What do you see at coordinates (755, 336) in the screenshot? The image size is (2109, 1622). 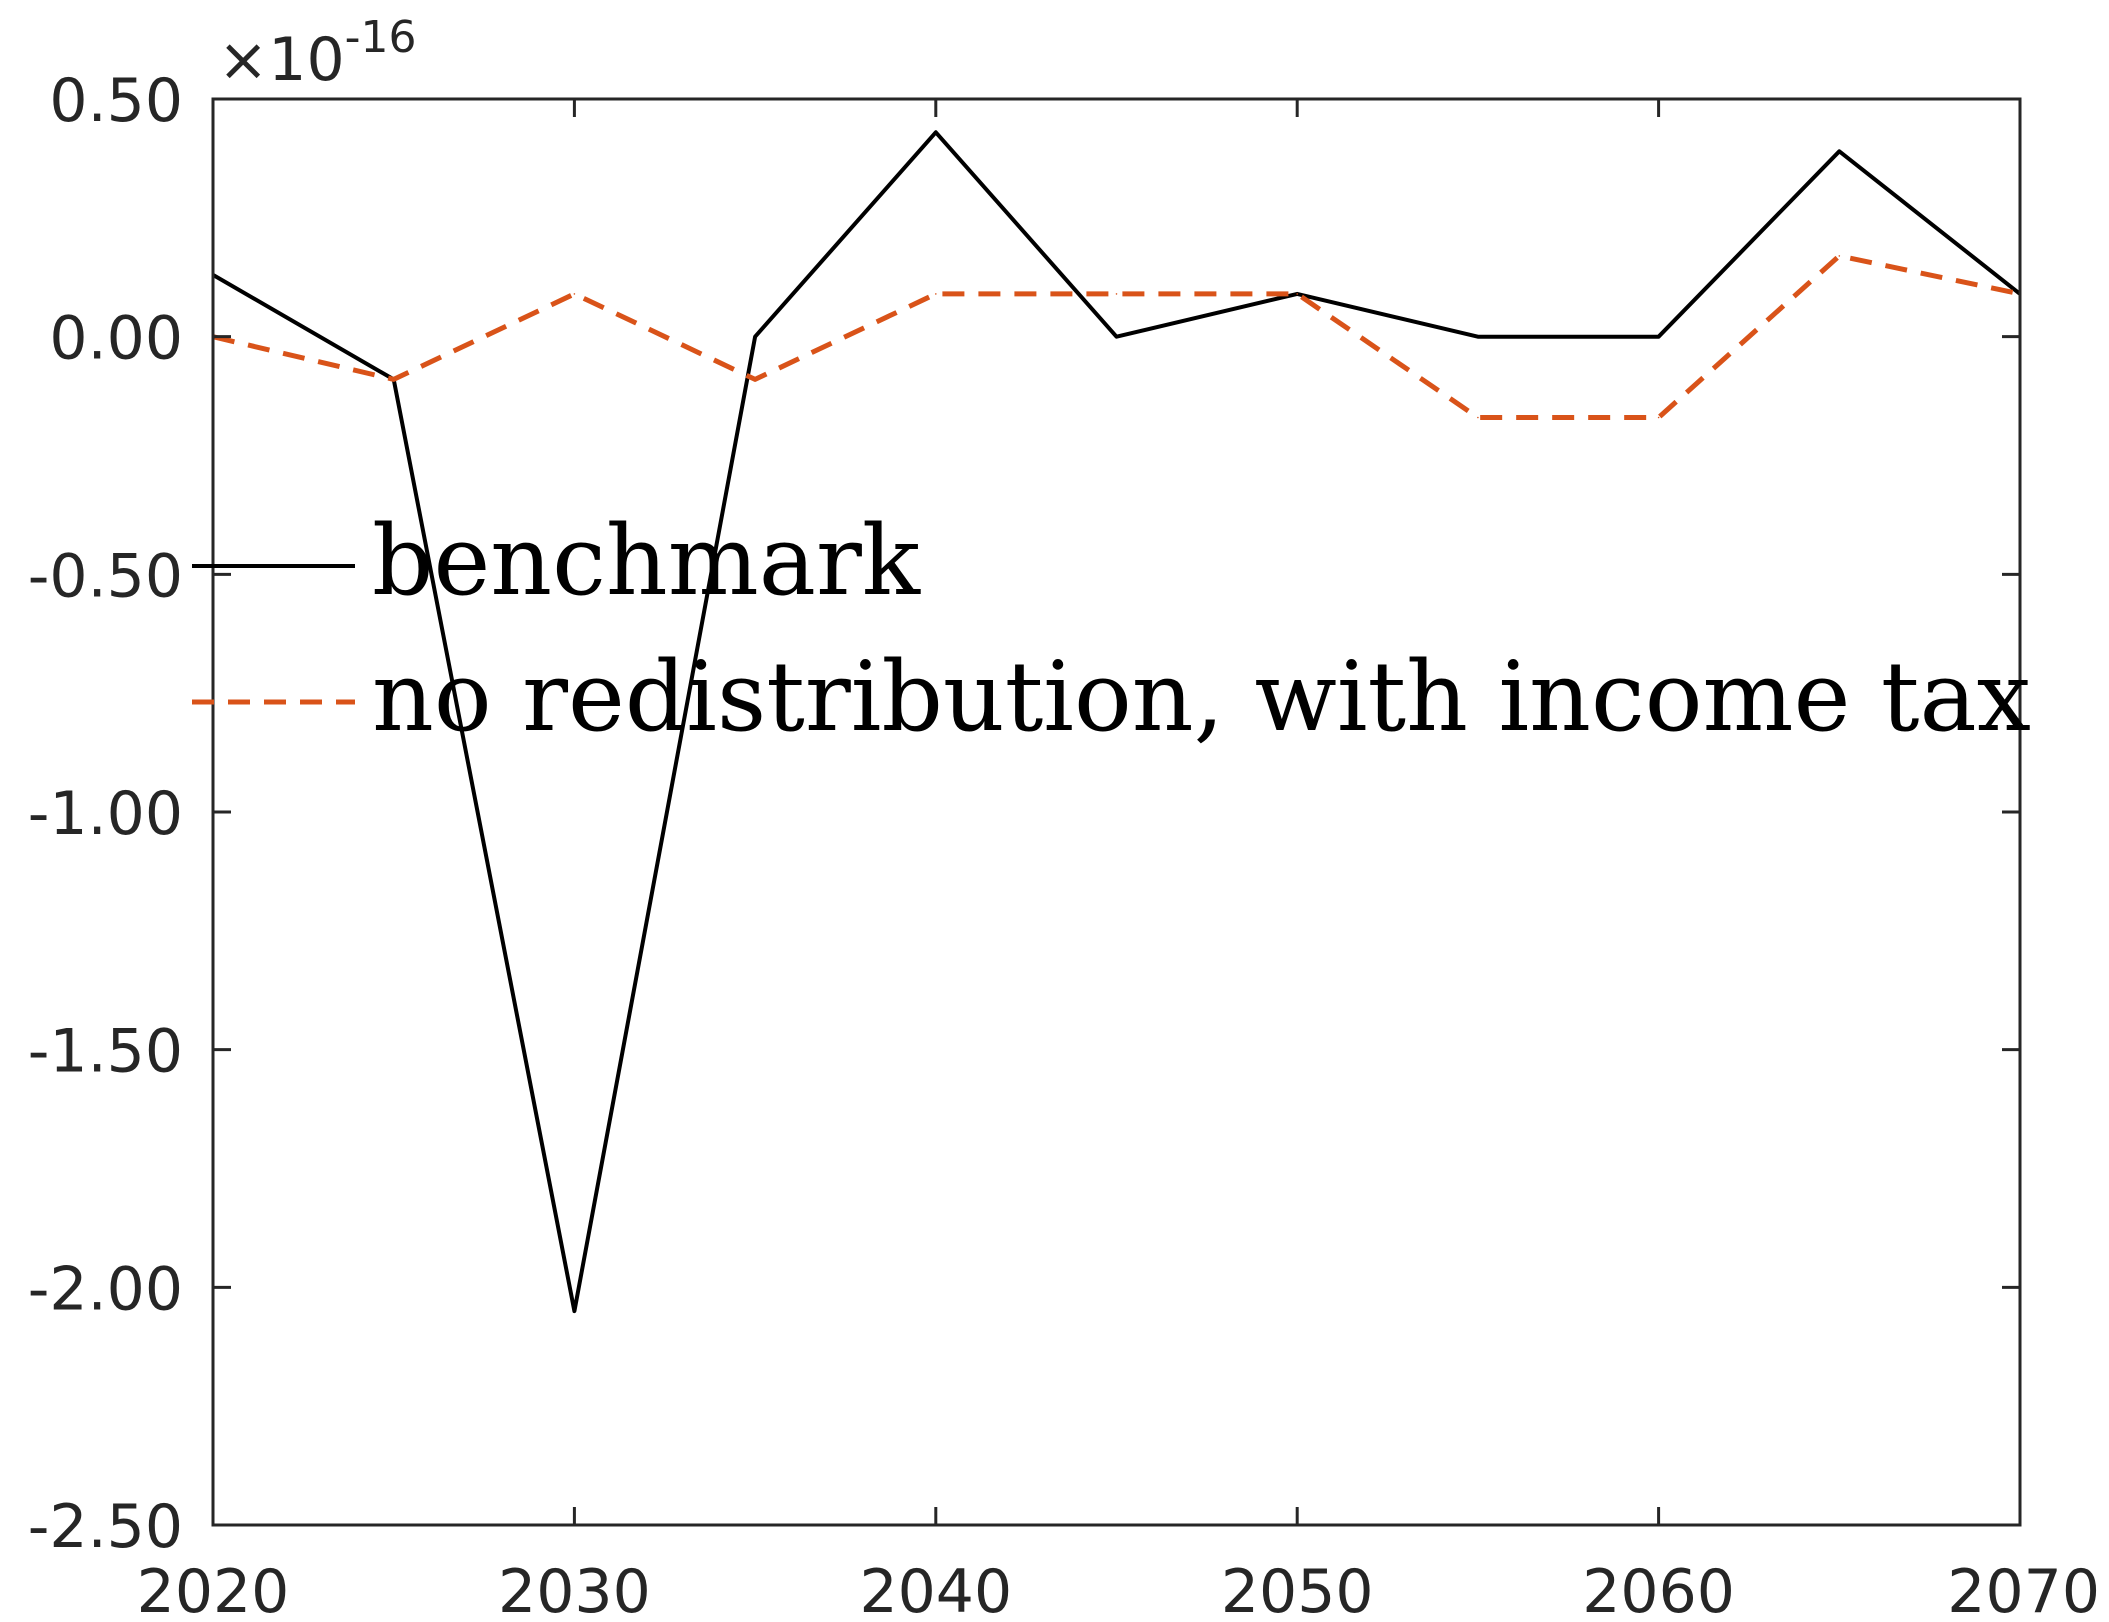 I see `series-1-point-2035` at bounding box center [755, 336].